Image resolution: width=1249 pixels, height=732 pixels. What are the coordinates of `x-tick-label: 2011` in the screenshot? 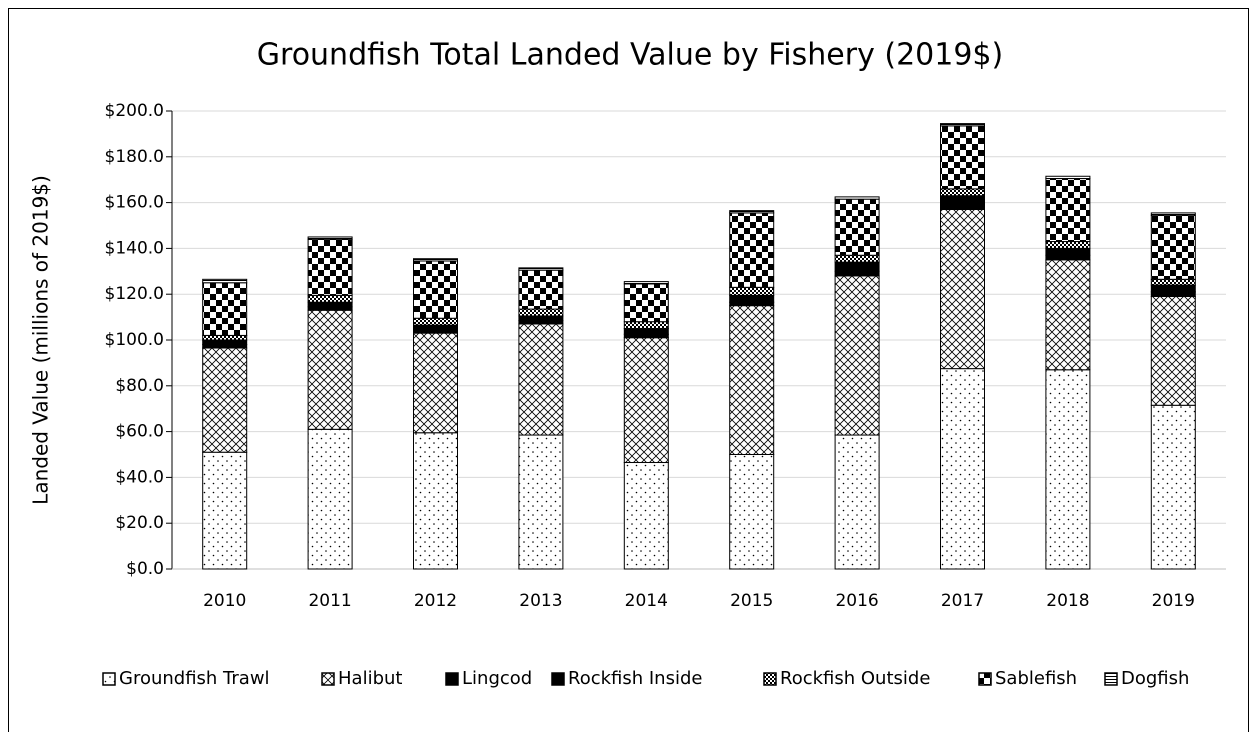 It's located at (329, 601).